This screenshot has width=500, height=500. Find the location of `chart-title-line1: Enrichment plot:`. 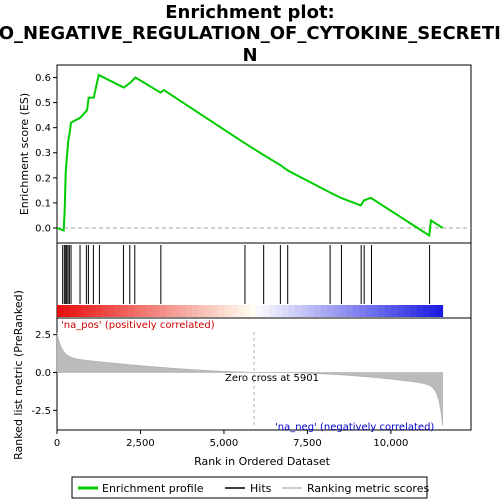

chart-title-line1: Enrichment plot: is located at coordinates (250, 12).